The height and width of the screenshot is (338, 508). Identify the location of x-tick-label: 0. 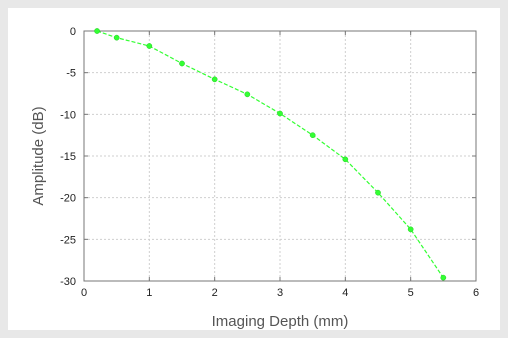
(84, 293).